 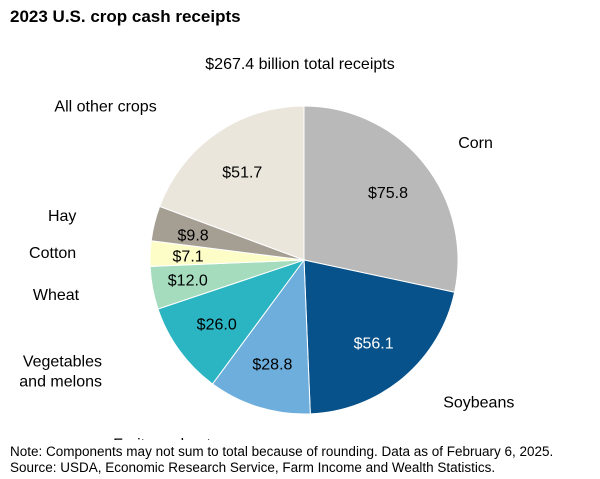 I want to click on category-label-all-other-crops: All other crops, so click(x=105, y=107).